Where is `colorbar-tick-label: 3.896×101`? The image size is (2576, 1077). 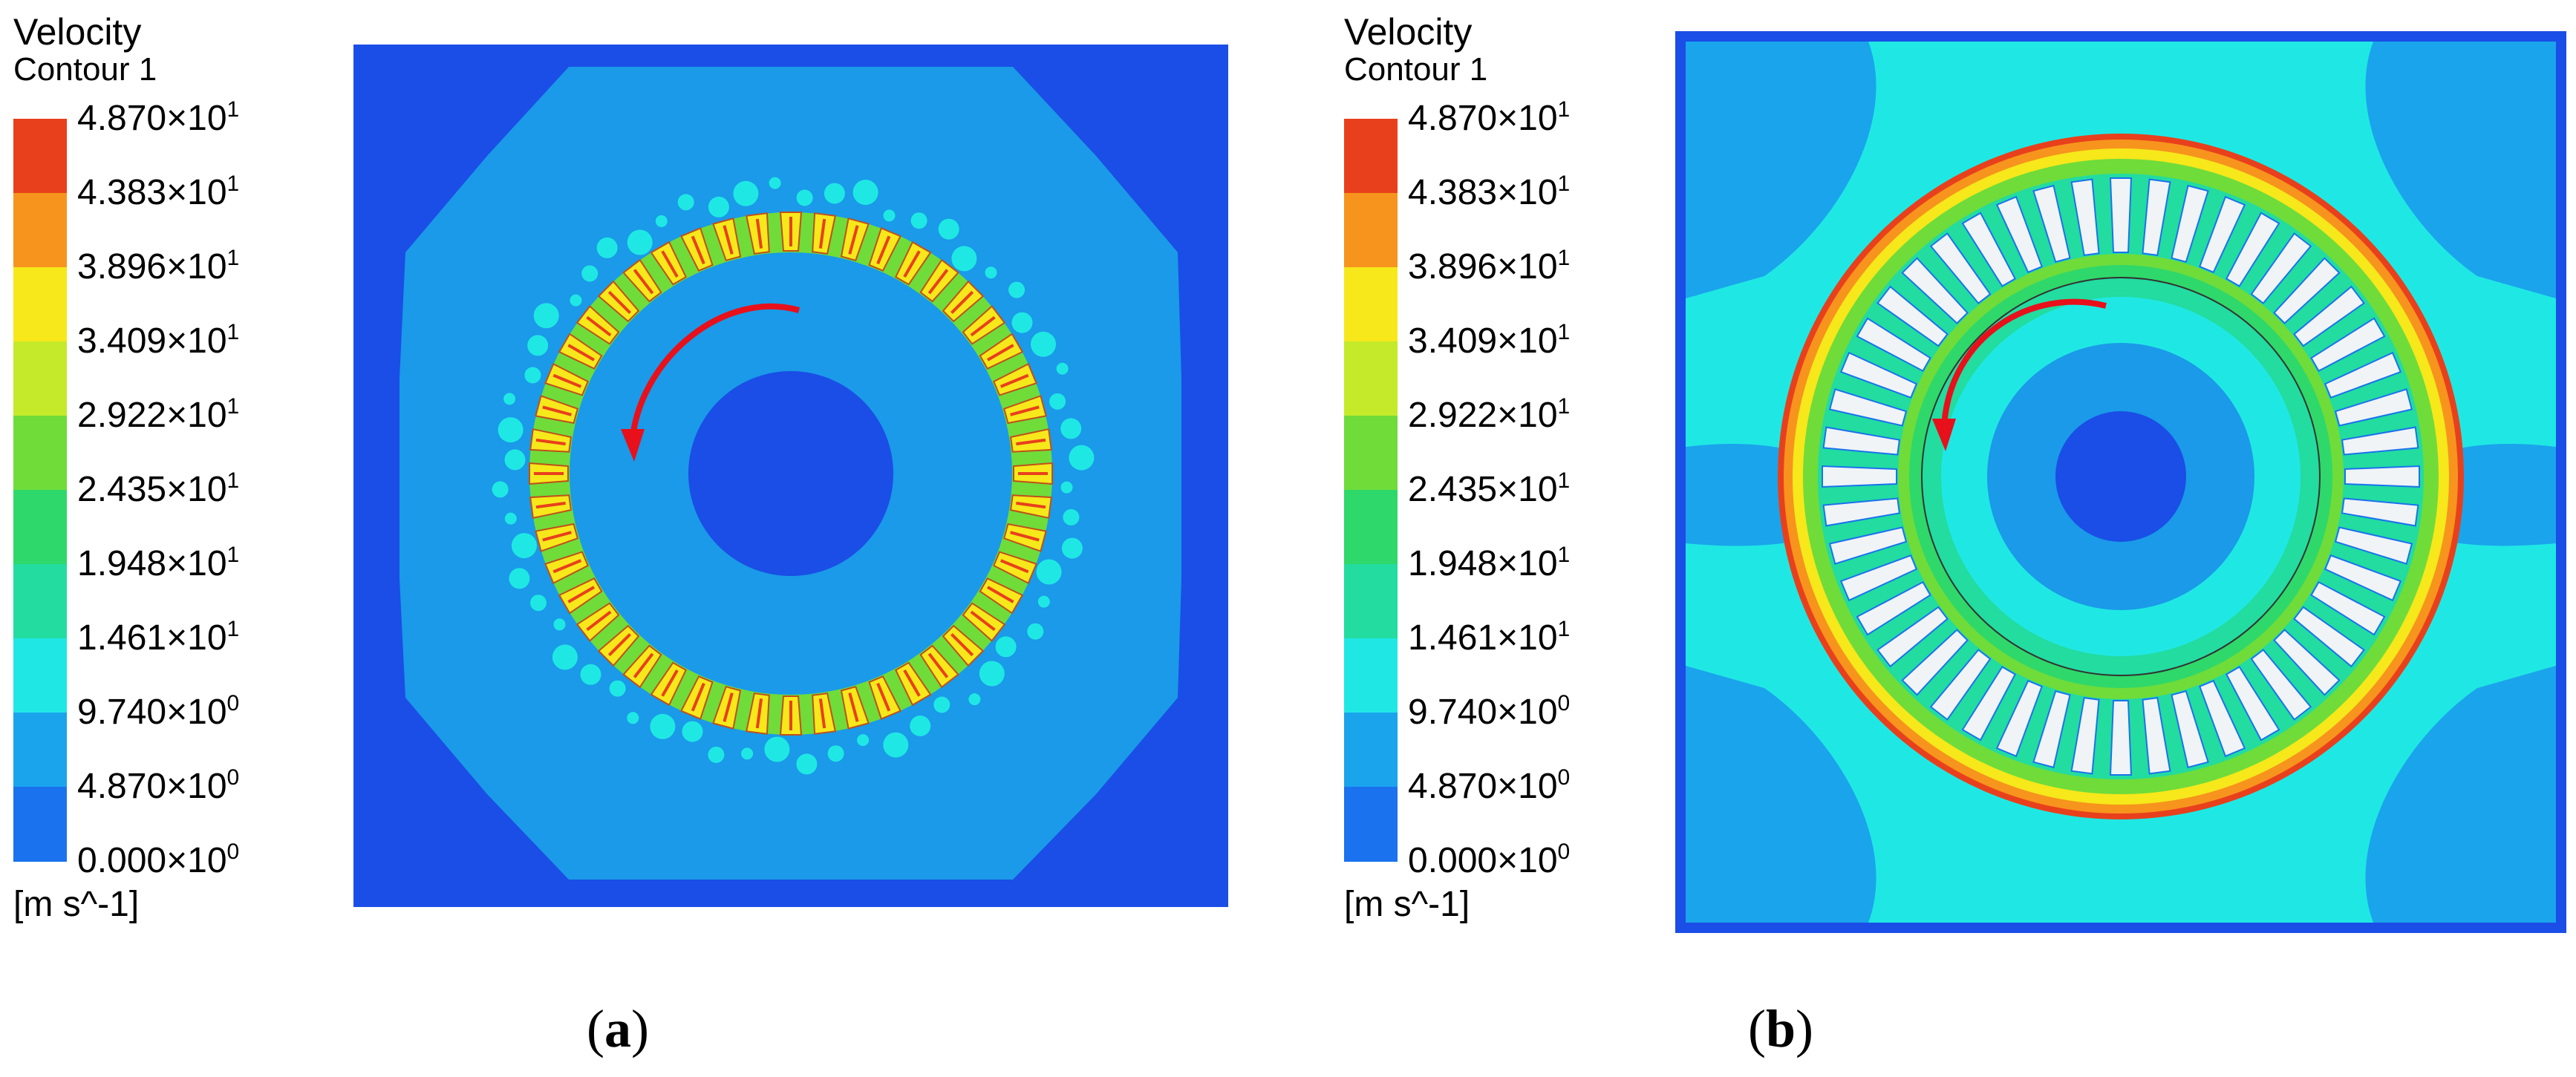
colorbar-tick-label: 3.896×101 is located at coordinates (1489, 266).